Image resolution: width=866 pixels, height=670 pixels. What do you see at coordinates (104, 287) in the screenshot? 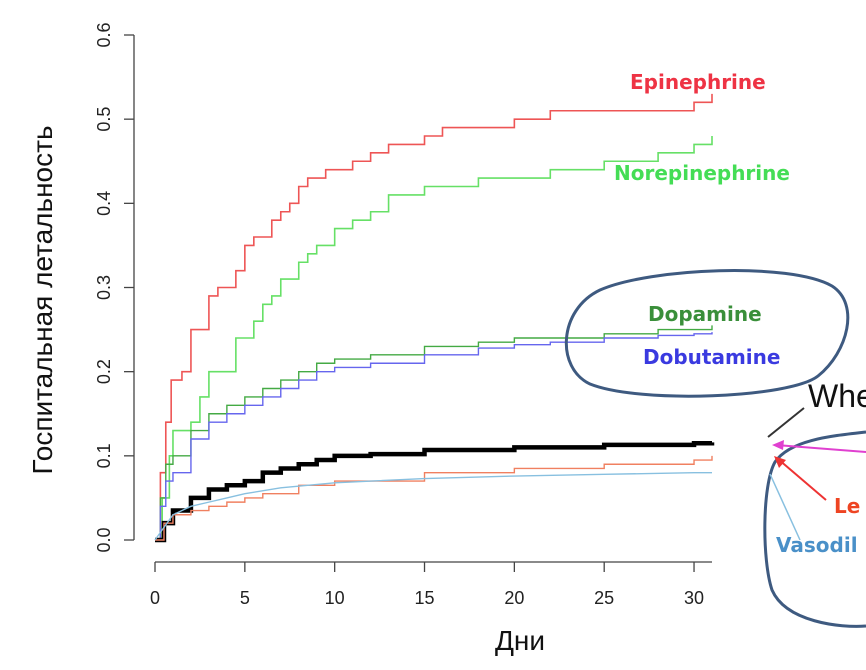
I see `y-tick-label: 0.3` at bounding box center [104, 287].